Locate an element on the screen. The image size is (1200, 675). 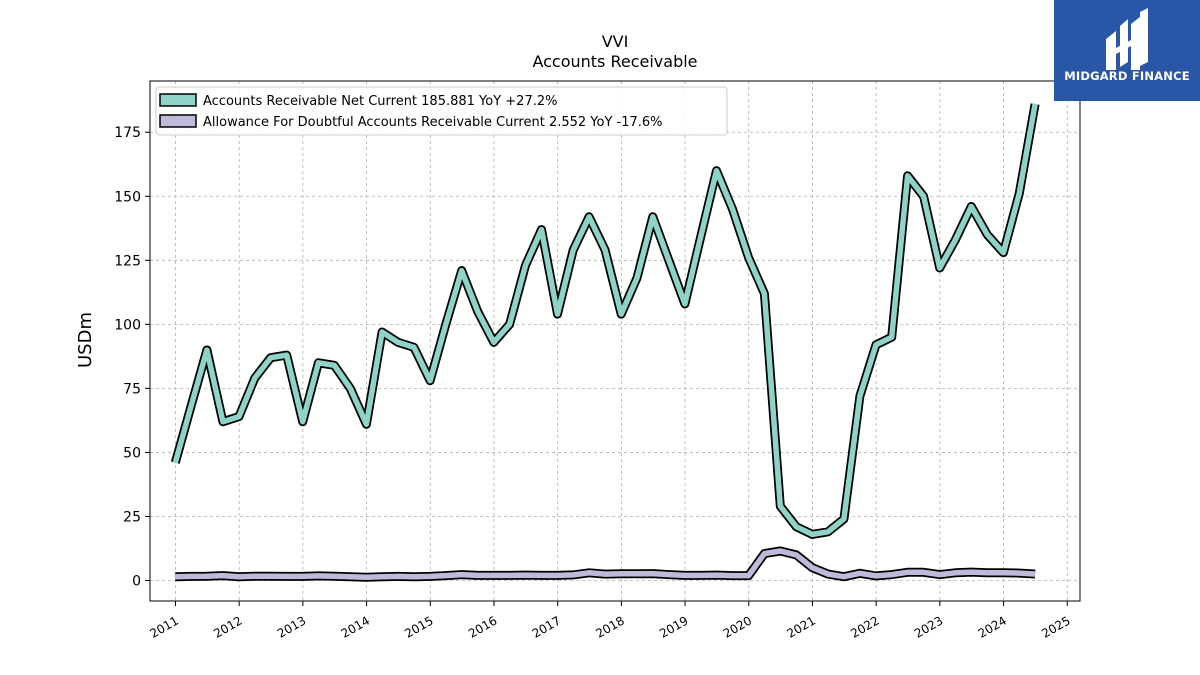
x-tick-label: 2017 is located at coordinates (546, 626).